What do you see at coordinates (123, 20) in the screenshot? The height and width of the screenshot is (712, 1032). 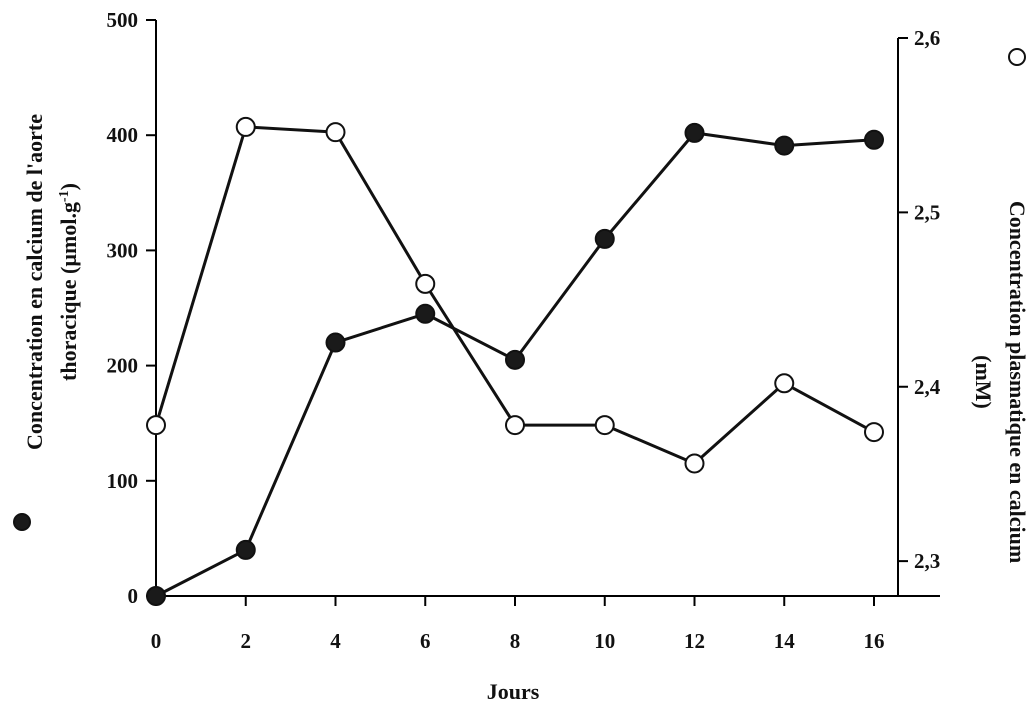 I see `left-y-tick-label: 500` at bounding box center [123, 20].